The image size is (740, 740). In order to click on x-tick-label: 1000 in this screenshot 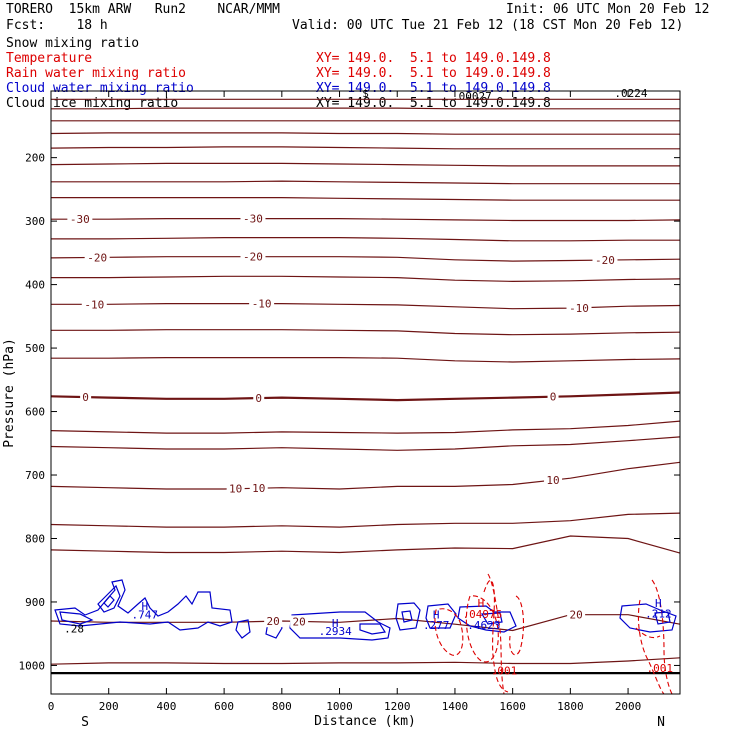, I will do `click(339, 706)`.